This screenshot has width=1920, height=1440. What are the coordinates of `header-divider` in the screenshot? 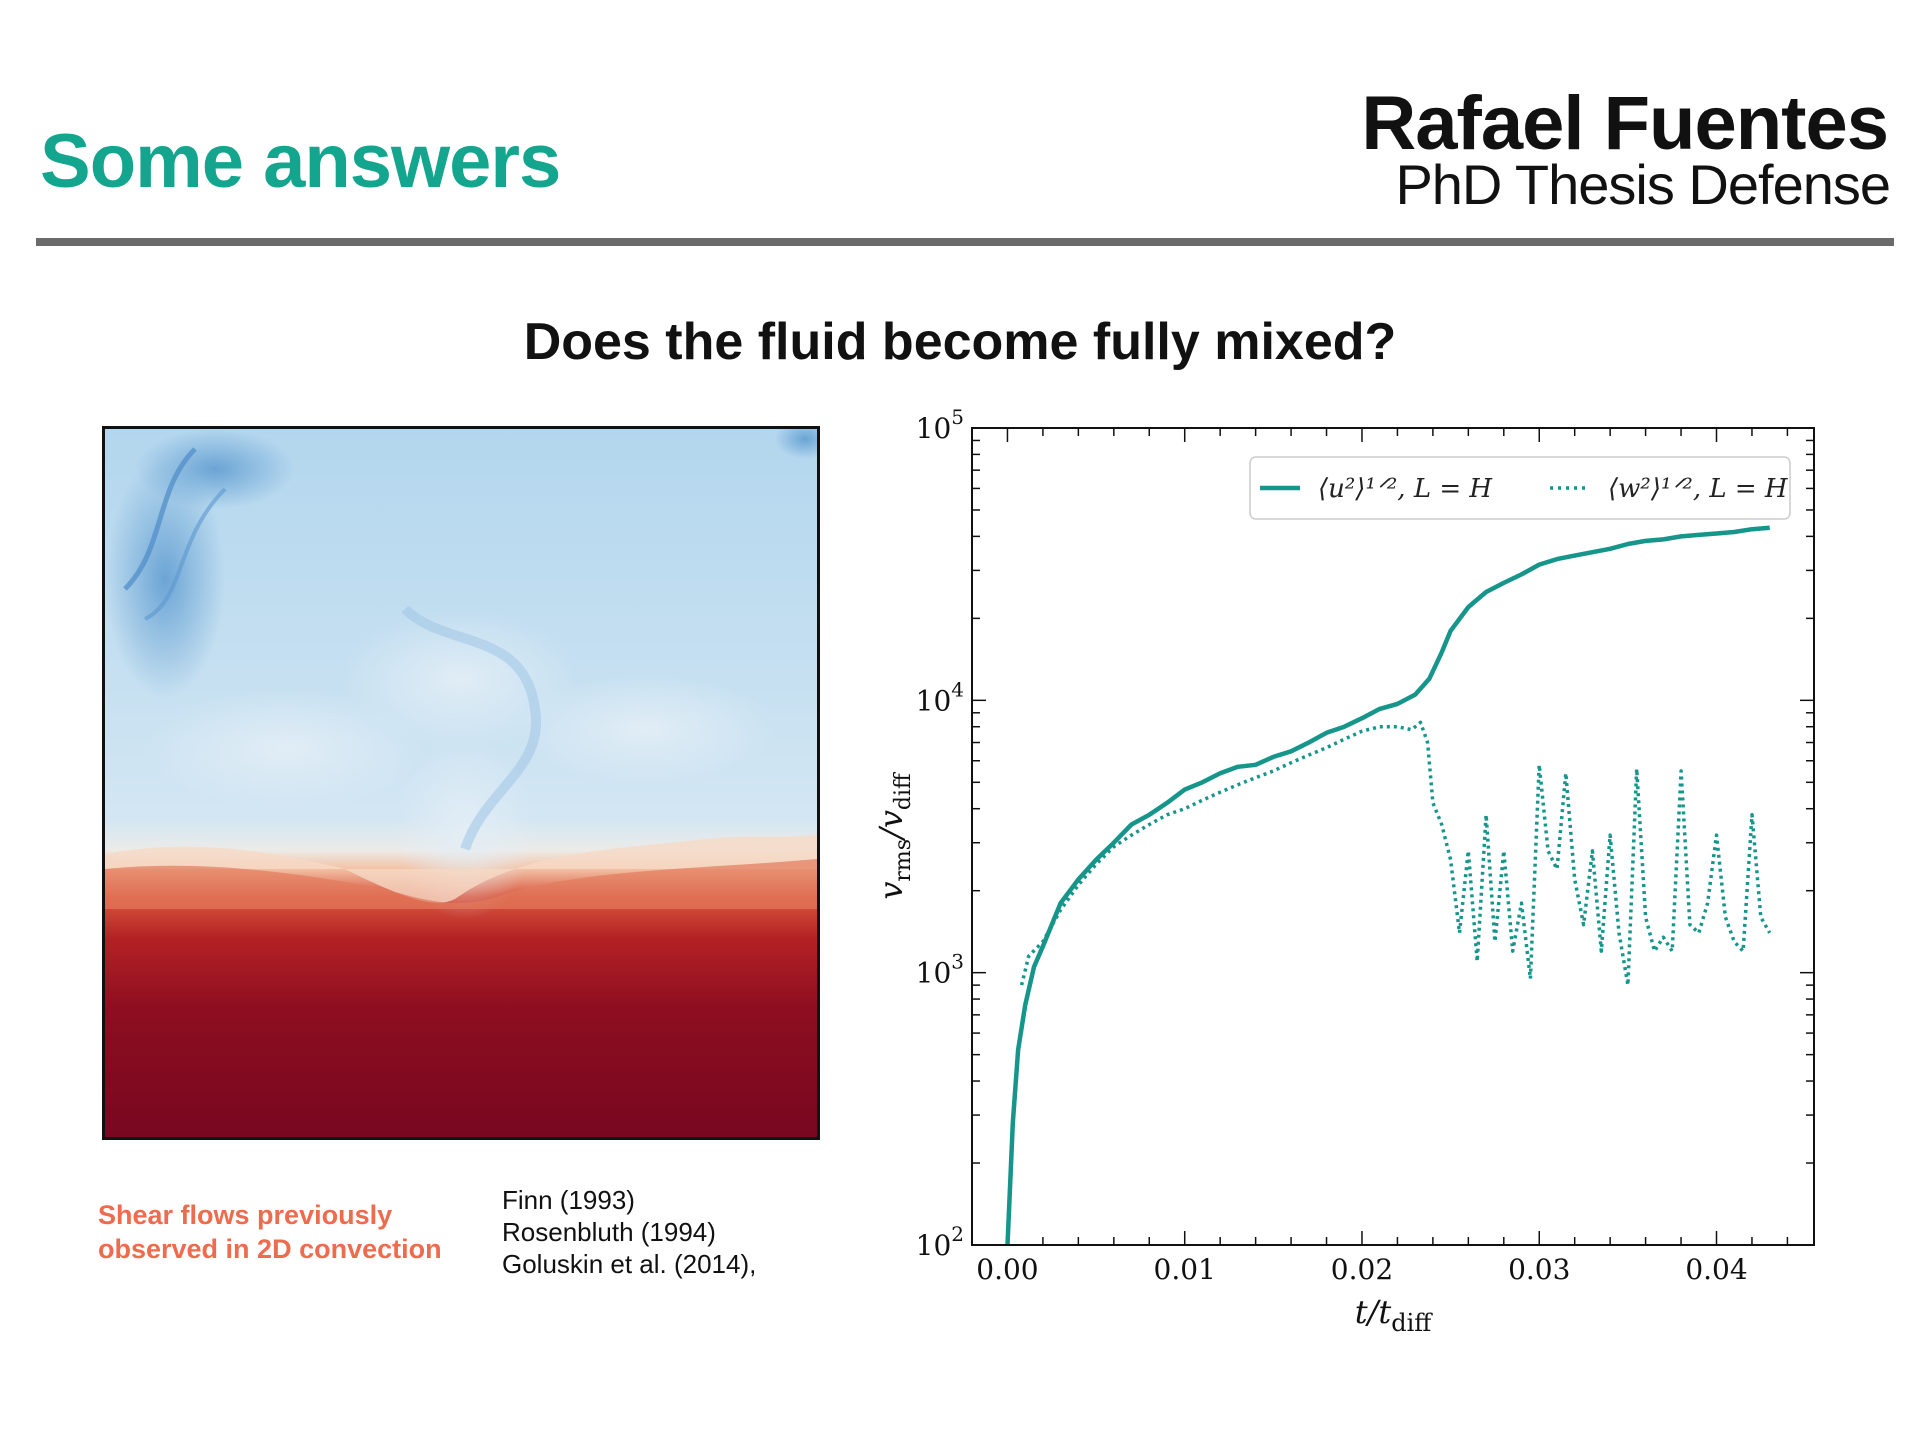 It's located at (965, 242).